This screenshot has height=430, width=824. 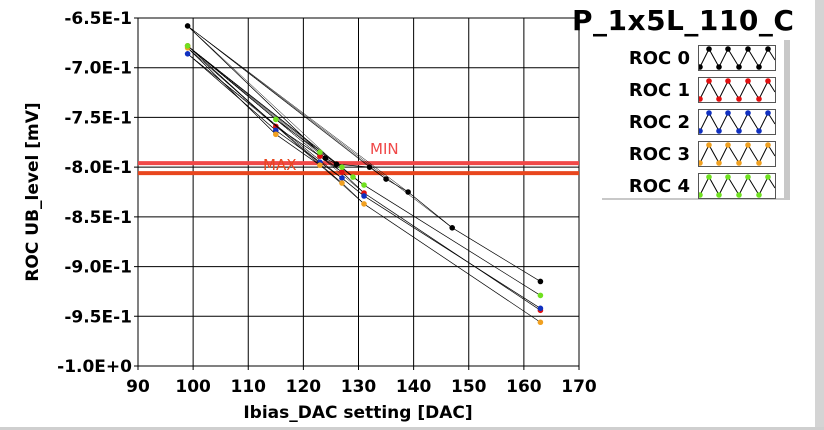 What do you see at coordinates (33, 191) in the screenshot?
I see `y-axis-label: ROC UB_level [mV]` at bounding box center [33, 191].